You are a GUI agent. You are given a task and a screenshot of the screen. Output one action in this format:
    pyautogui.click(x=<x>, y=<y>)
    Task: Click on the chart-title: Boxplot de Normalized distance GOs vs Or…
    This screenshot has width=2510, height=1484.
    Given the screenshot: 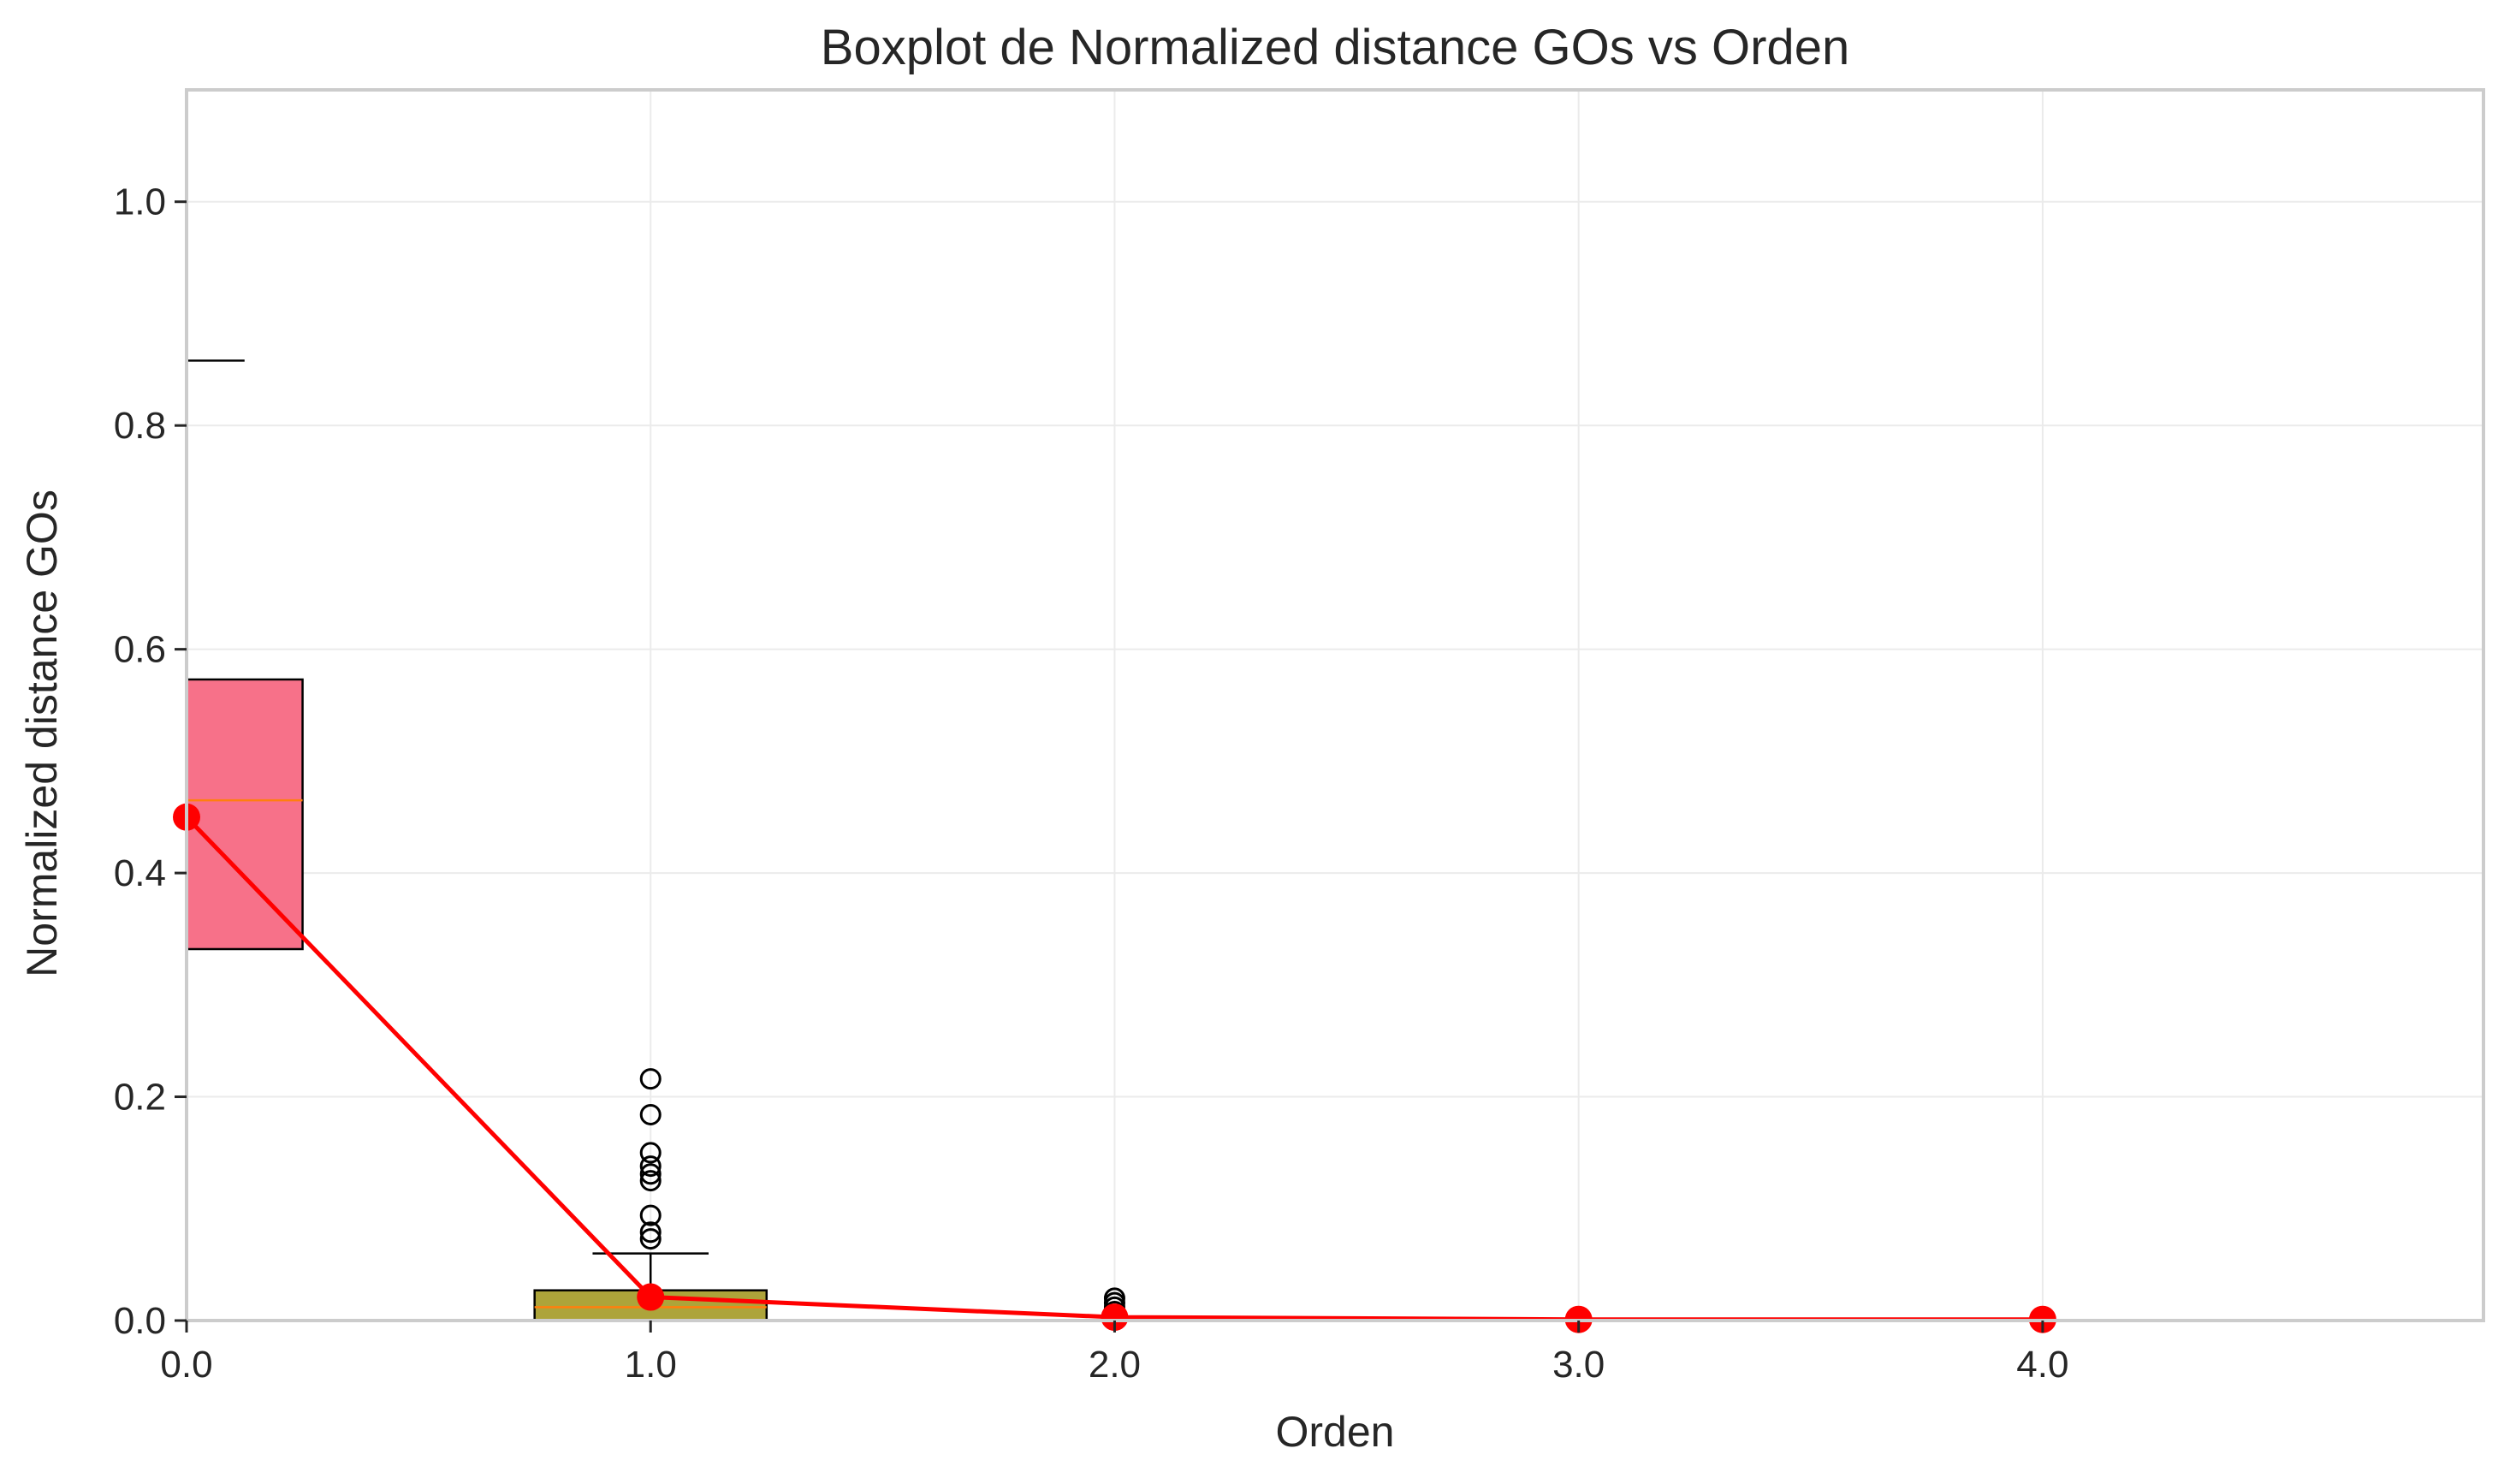 What is the action you would take?
    pyautogui.click(x=1335, y=48)
    